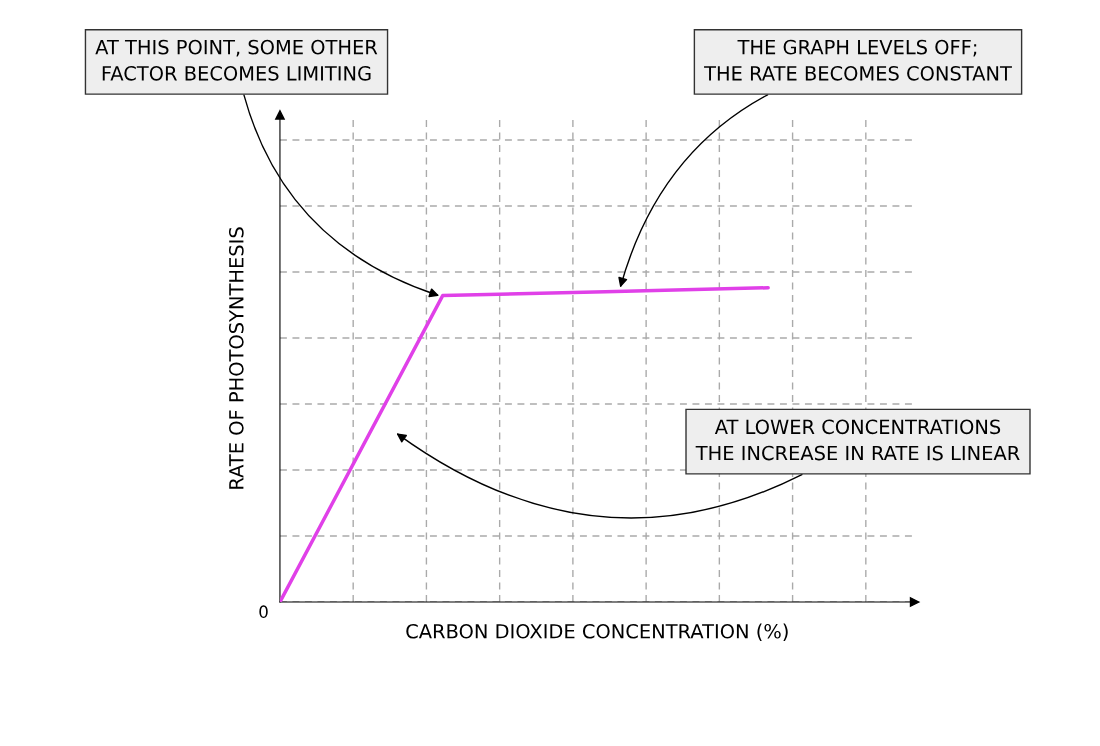  What do you see at coordinates (263, 611) in the screenshot?
I see `text: 0` at bounding box center [263, 611].